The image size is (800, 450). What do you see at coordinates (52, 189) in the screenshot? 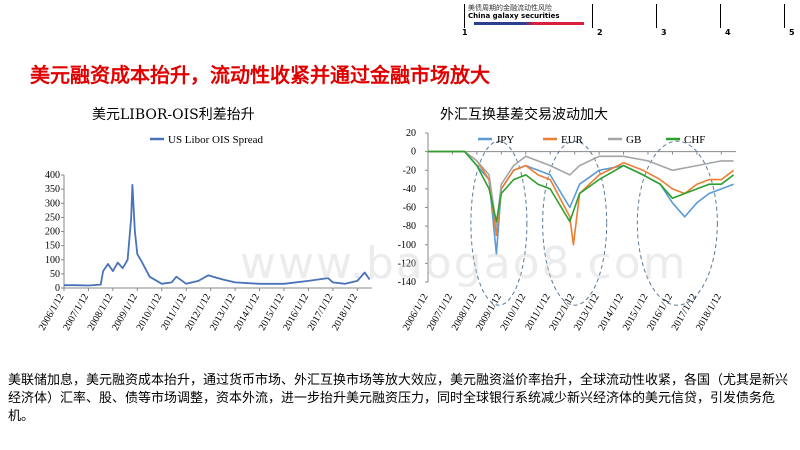
I see `y-tick-label: 350` at bounding box center [52, 189].